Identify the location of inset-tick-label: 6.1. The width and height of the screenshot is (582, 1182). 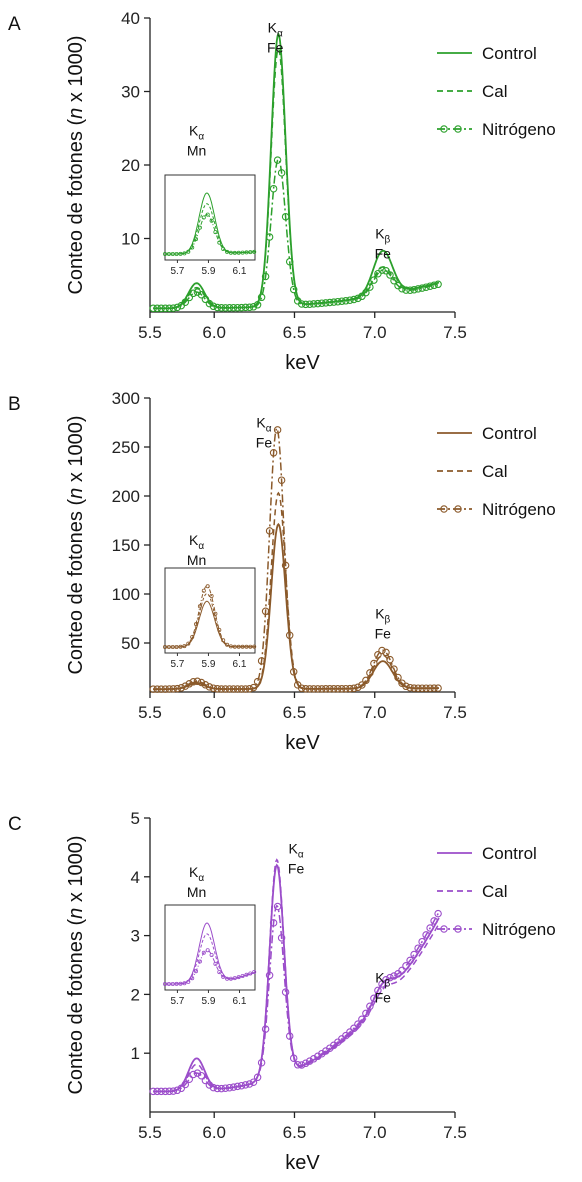
(240, 271).